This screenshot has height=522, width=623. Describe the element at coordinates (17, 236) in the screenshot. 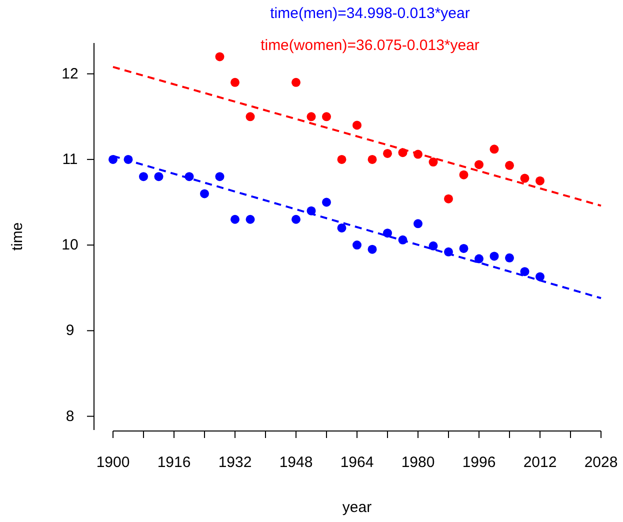

I see `y-axis-title: time` at that location.